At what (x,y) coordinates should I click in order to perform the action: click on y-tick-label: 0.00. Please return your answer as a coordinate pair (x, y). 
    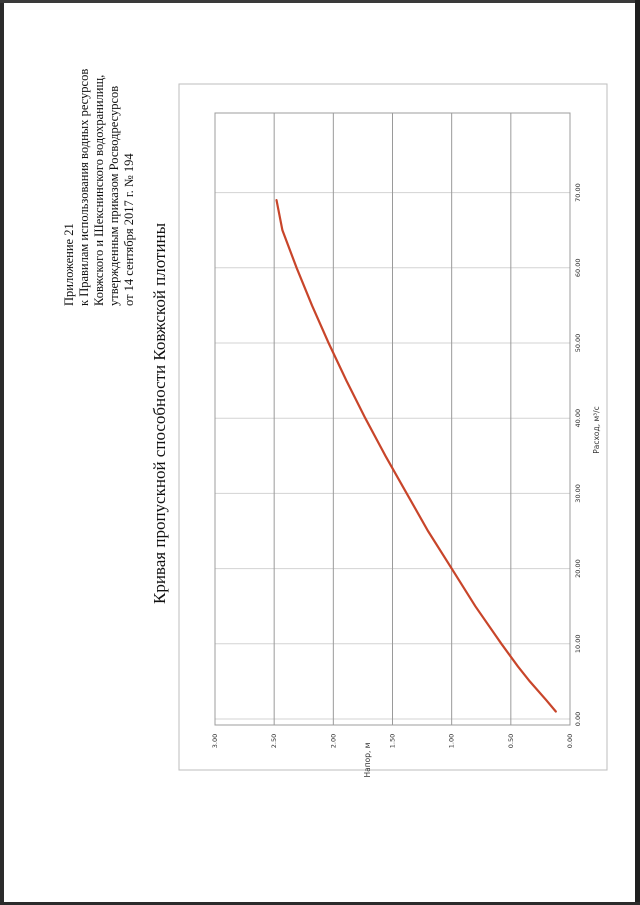
    Looking at the image, I should click on (570, 741).